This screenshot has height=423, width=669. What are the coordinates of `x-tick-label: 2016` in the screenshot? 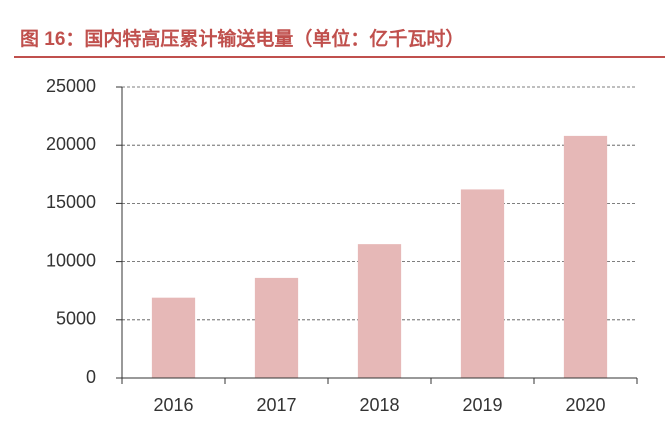 It's located at (173, 405).